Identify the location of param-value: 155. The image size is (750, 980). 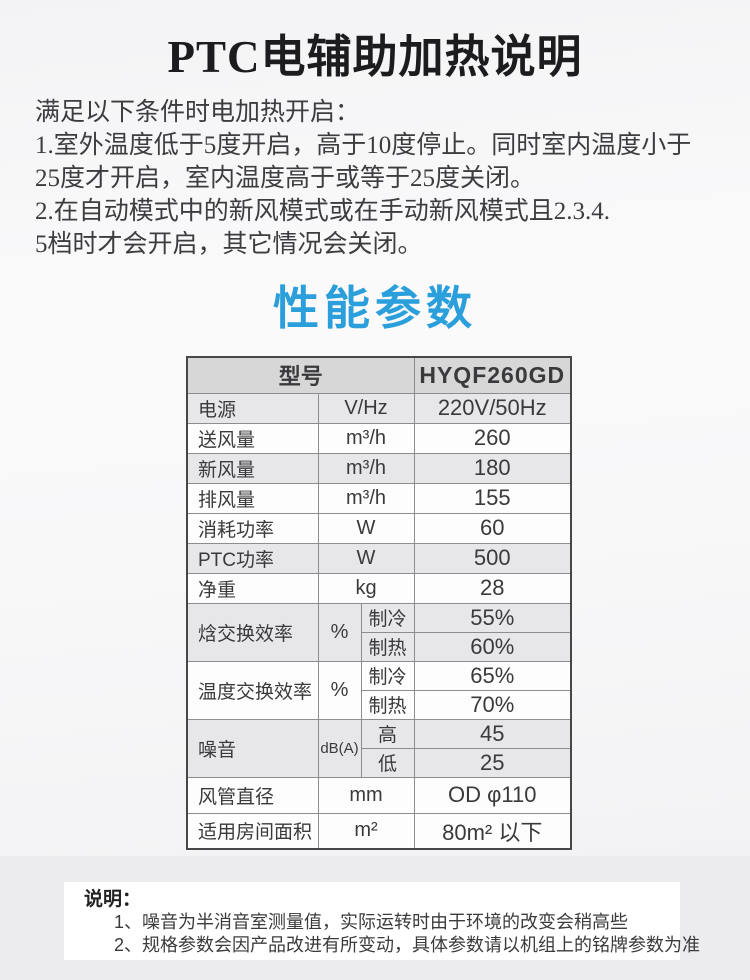
(492, 498).